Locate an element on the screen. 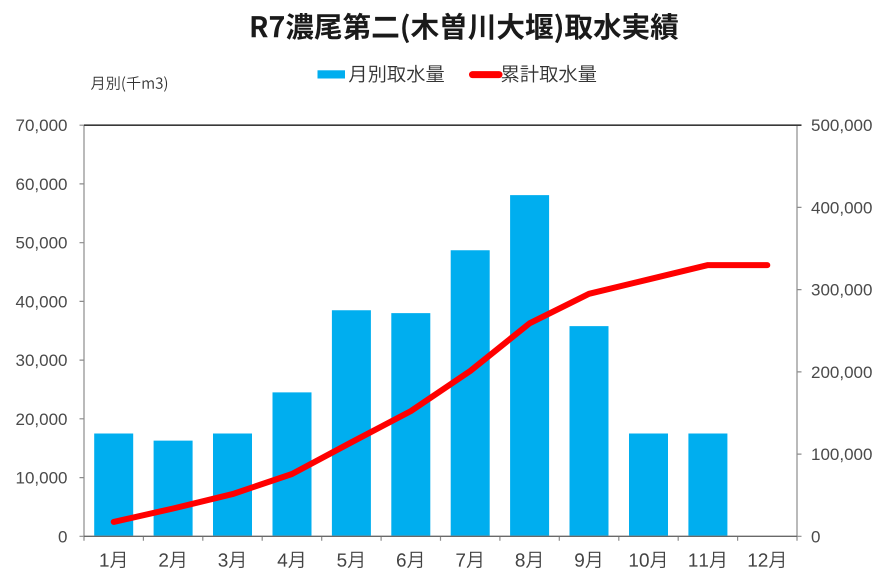  svg-text: 500,000 is located at coordinates (841, 125).